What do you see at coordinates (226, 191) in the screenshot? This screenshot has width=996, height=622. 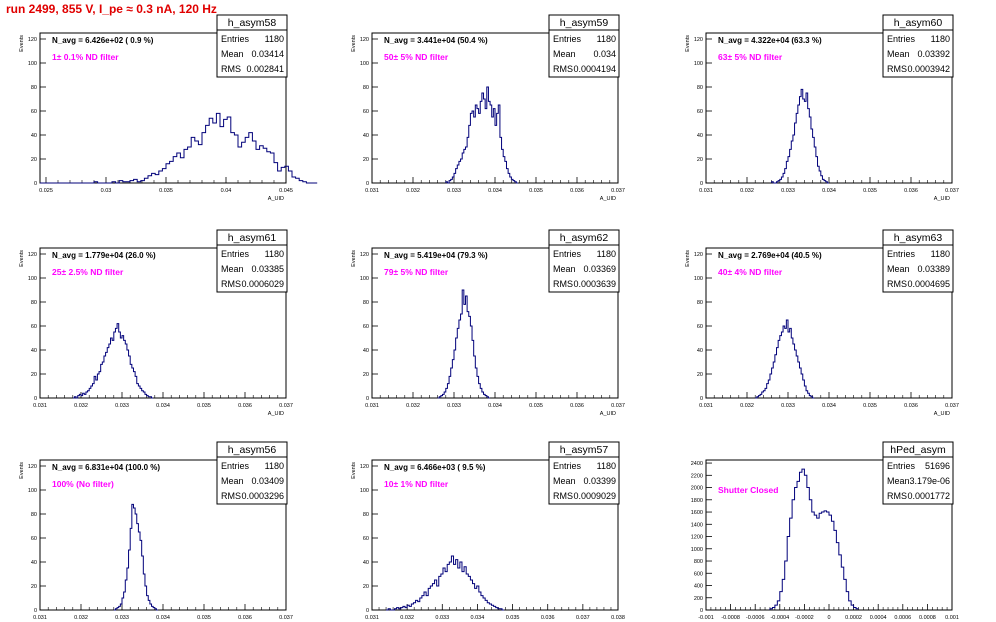 I see `x-tick-label: 0.04` at bounding box center [226, 191].